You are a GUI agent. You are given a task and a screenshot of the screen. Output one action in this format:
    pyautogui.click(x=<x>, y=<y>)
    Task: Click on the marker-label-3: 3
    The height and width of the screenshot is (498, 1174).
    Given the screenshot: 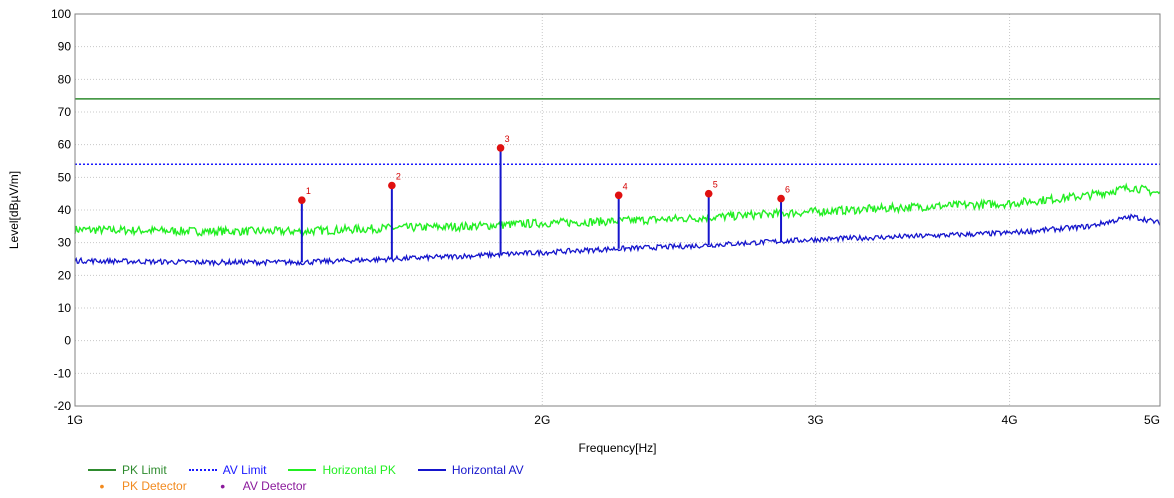 What is the action you would take?
    pyautogui.click(x=507, y=139)
    